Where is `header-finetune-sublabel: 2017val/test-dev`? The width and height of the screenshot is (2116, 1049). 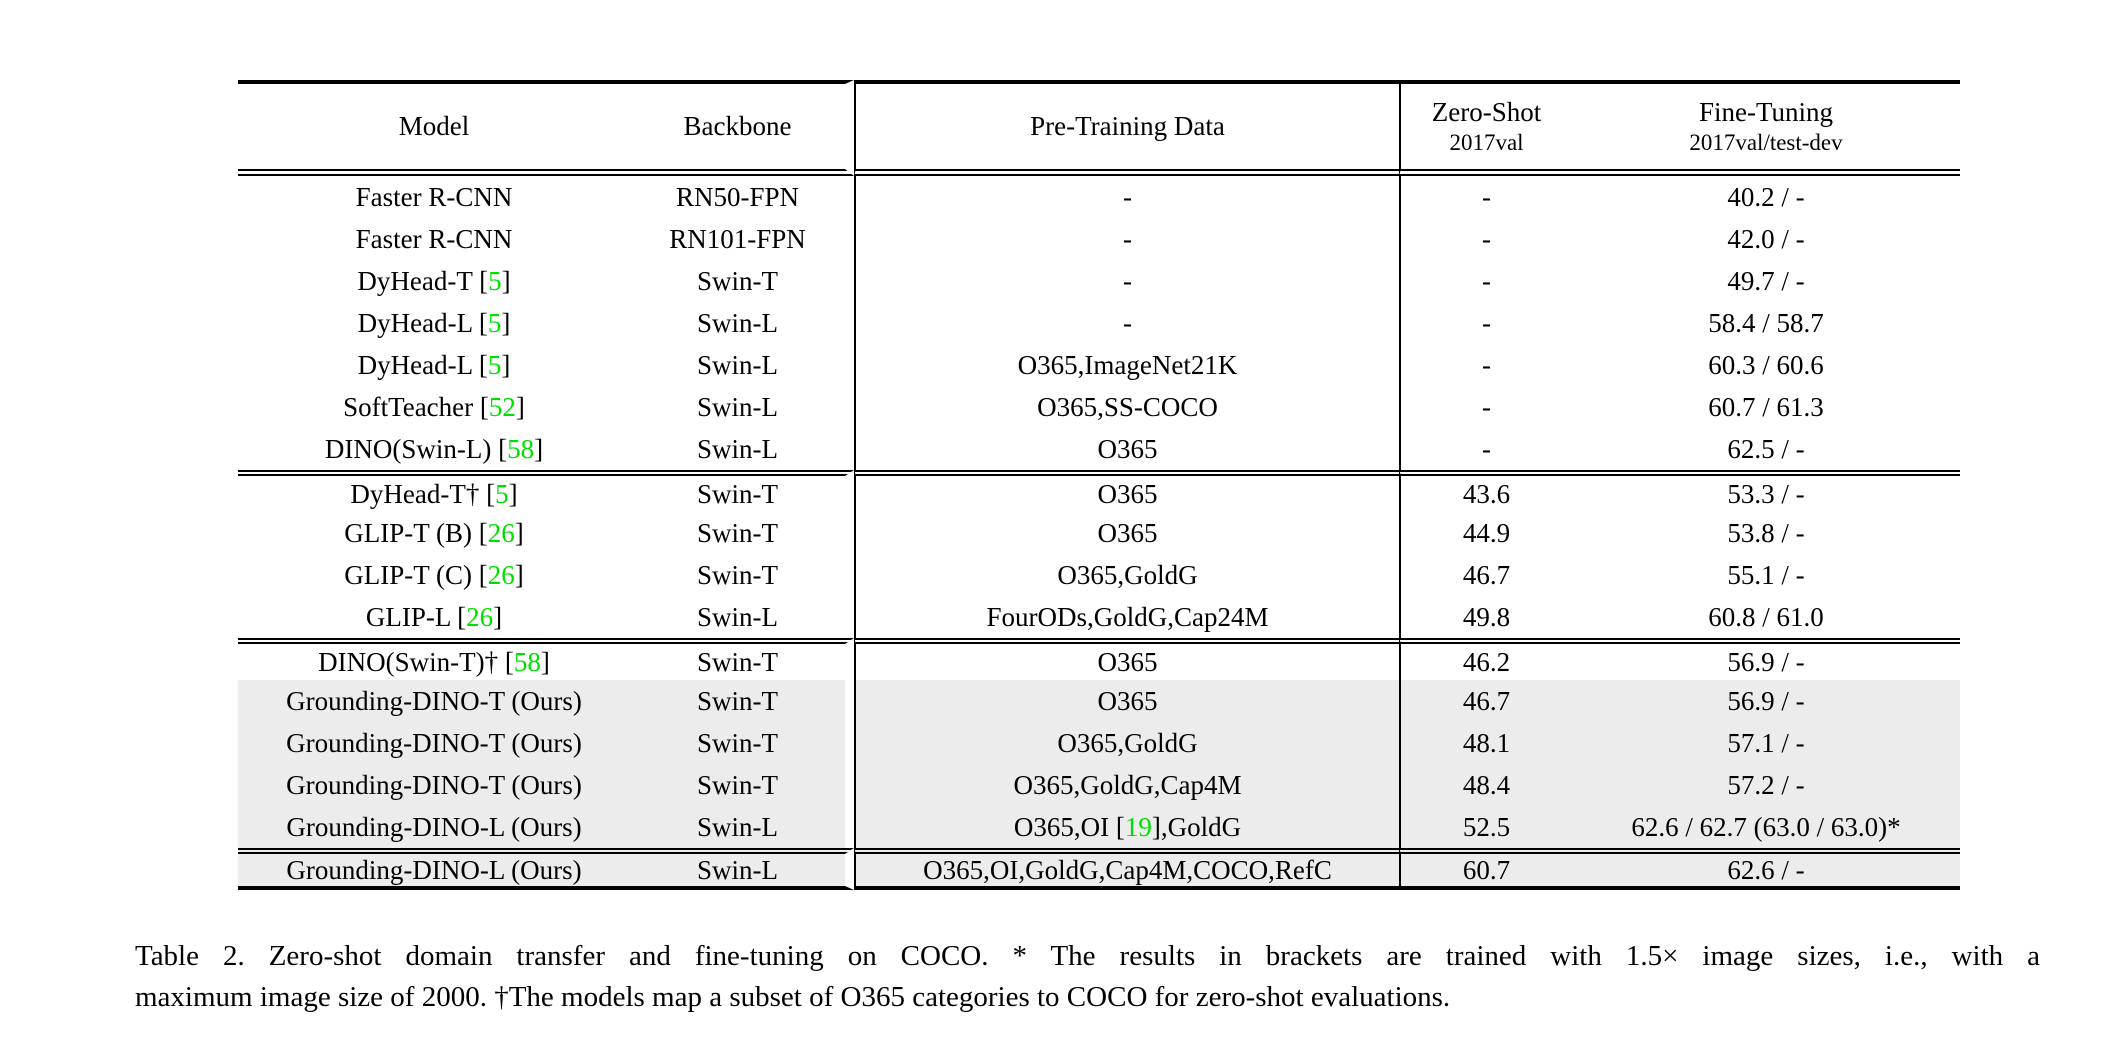 header-finetune-sublabel: 2017val/test-dev is located at coordinates (1766, 143).